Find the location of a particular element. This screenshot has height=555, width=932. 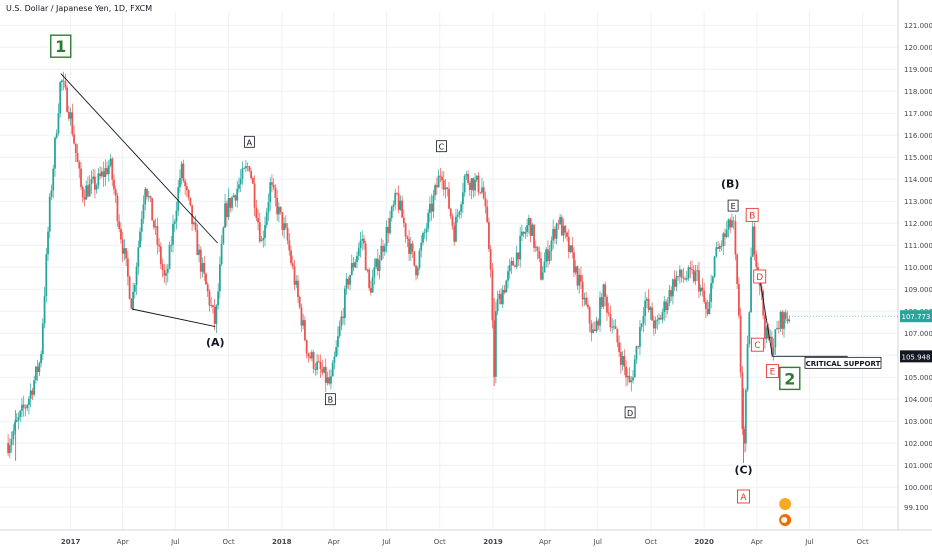

y-tick-label: 121.000 is located at coordinates (918, 26).